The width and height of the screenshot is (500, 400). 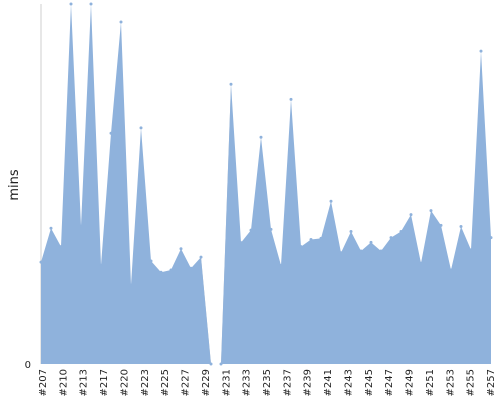 What do you see at coordinates (165, 382) in the screenshot?
I see `x-tick-label: #225` at bounding box center [165, 382].